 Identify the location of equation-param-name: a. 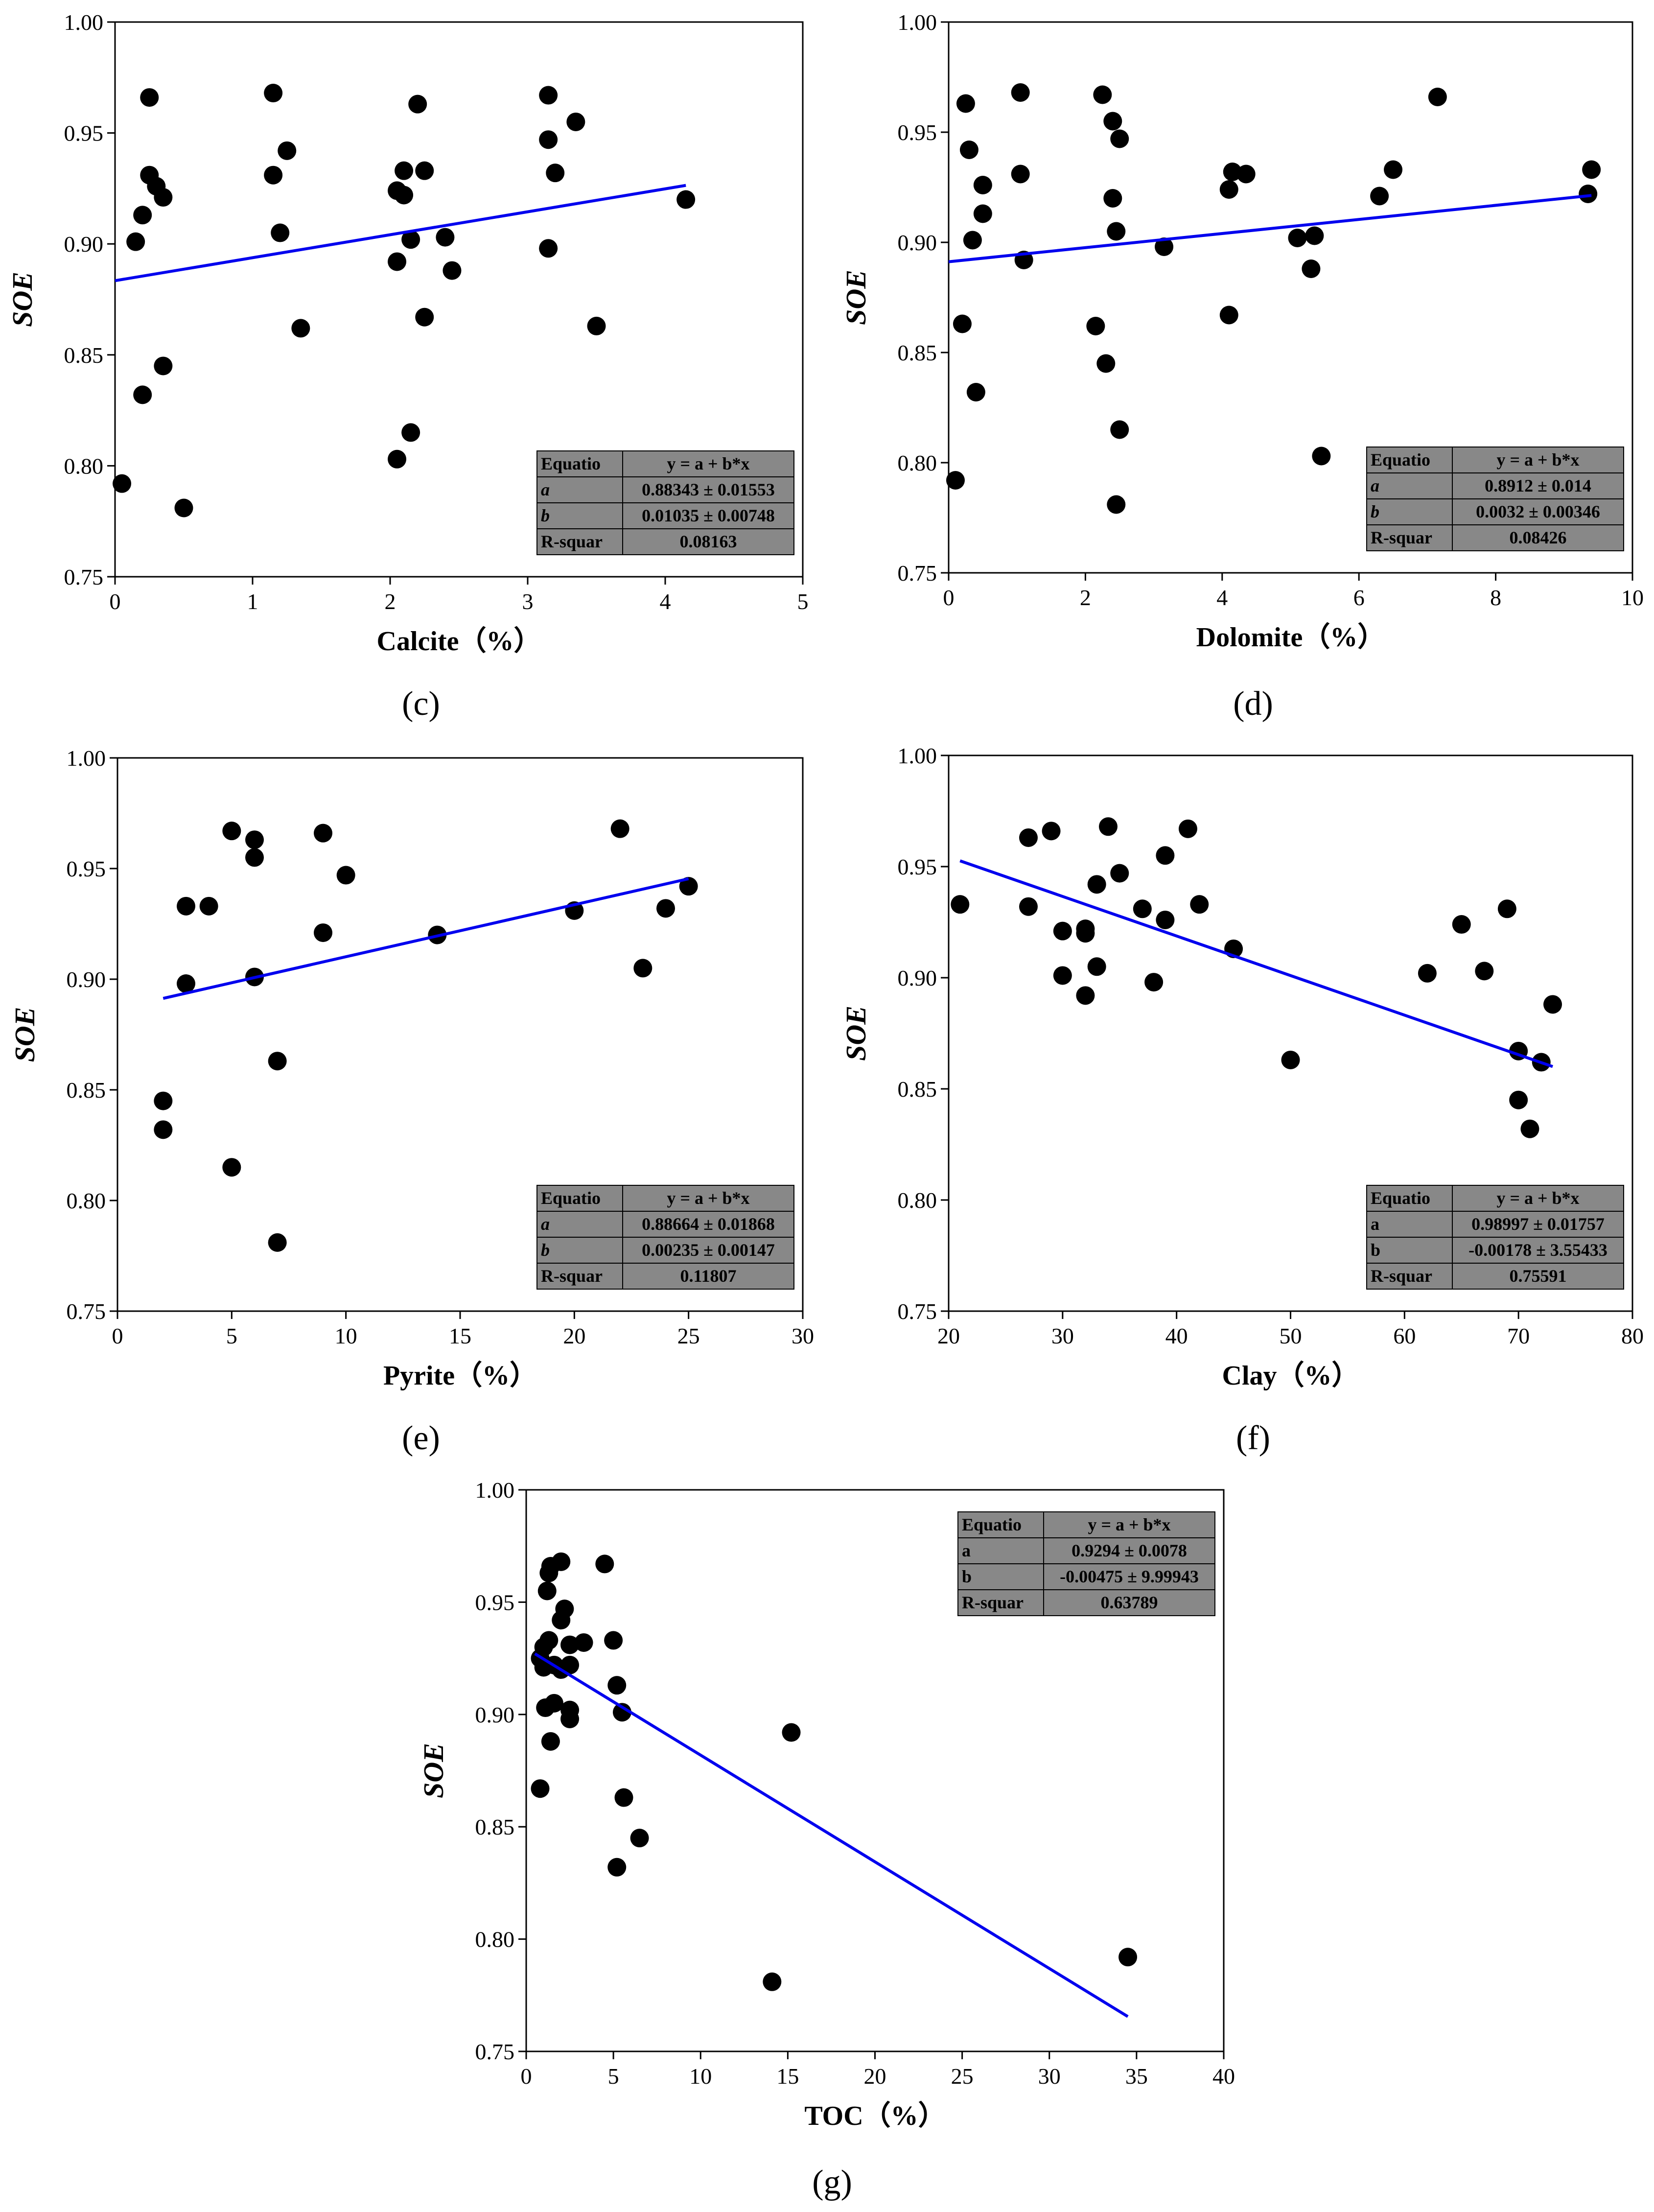
(1375, 485).